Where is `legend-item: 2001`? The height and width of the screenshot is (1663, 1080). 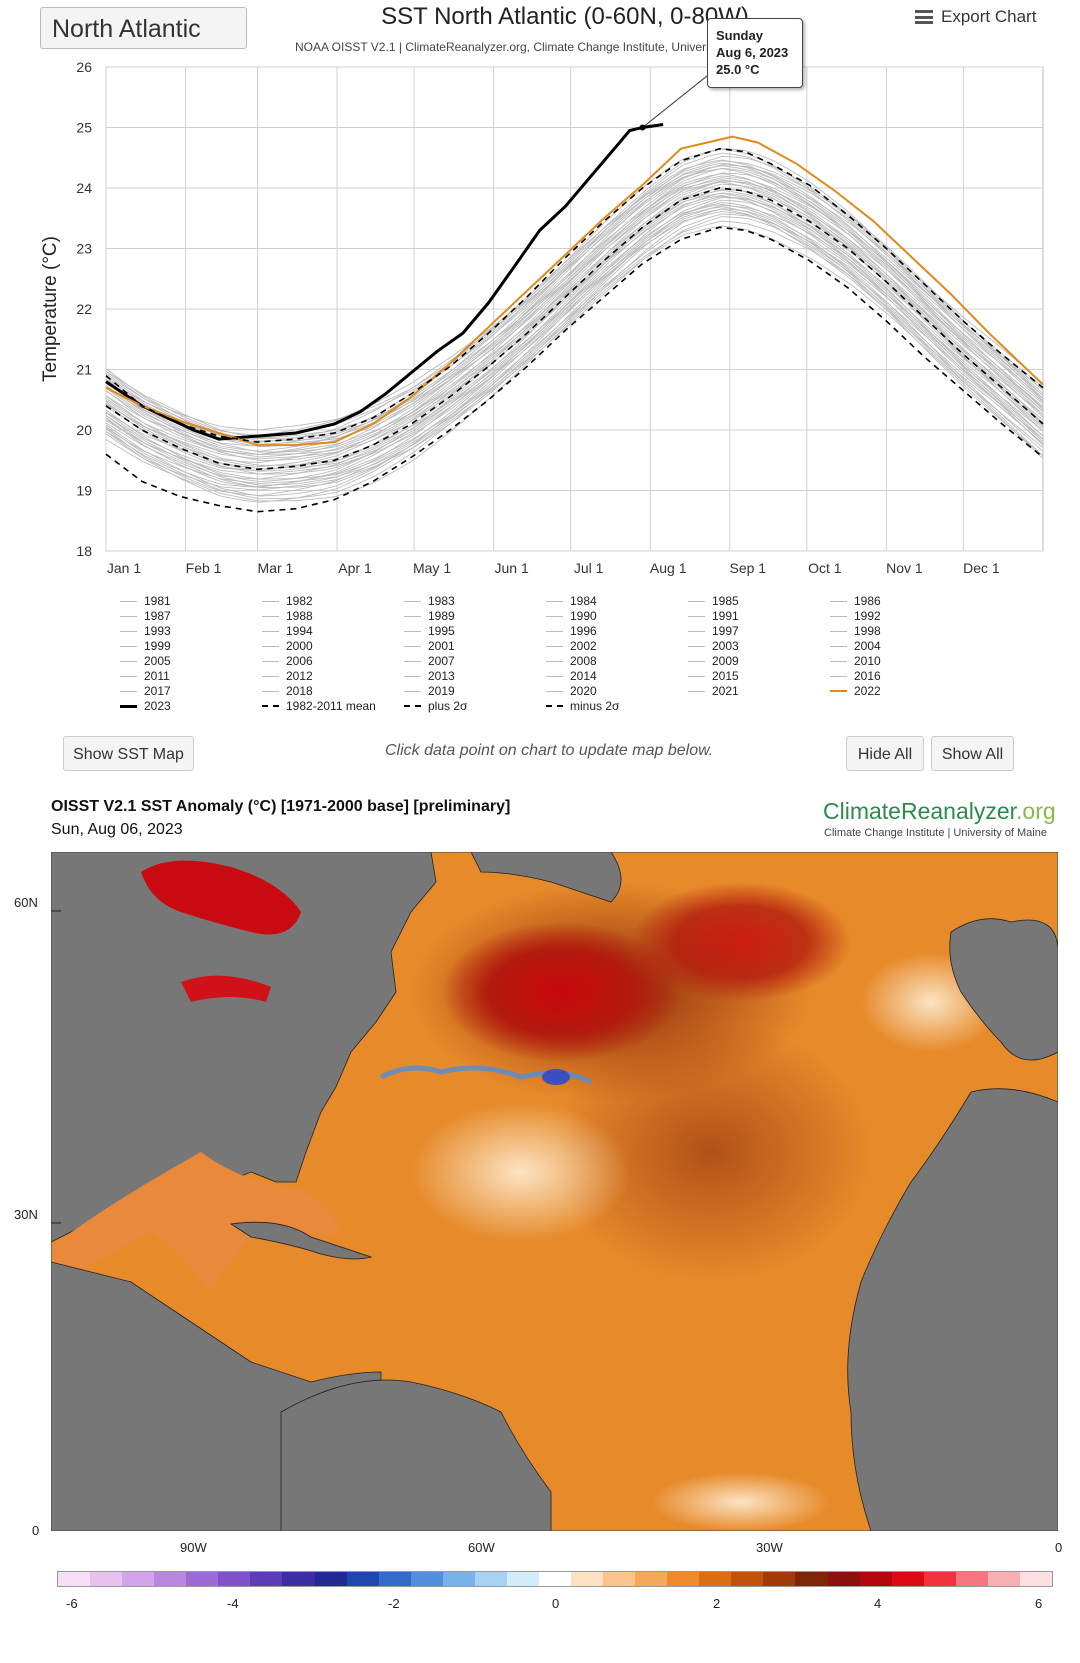 legend-item: 2001 is located at coordinates (429, 646).